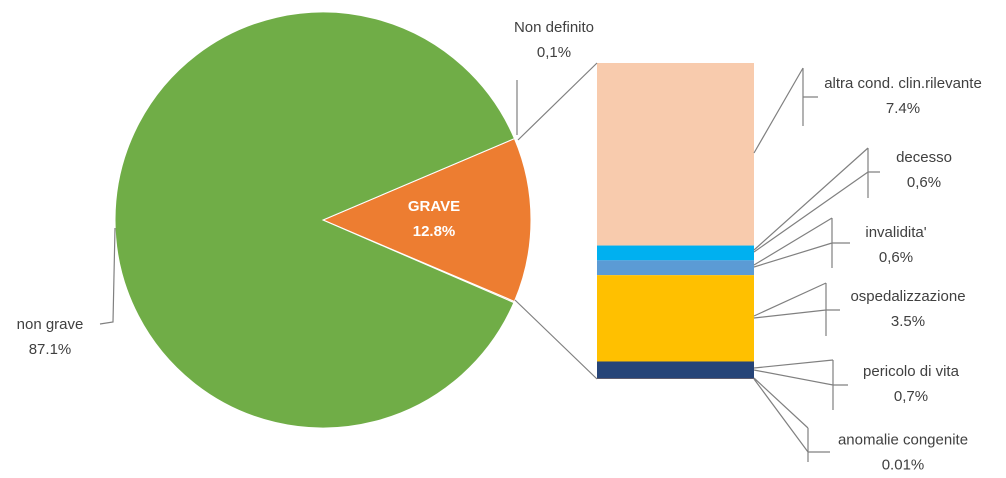 This screenshot has height=478, width=1006. Describe the element at coordinates (434, 206) in the screenshot. I see `category-label: GRAVE` at that location.